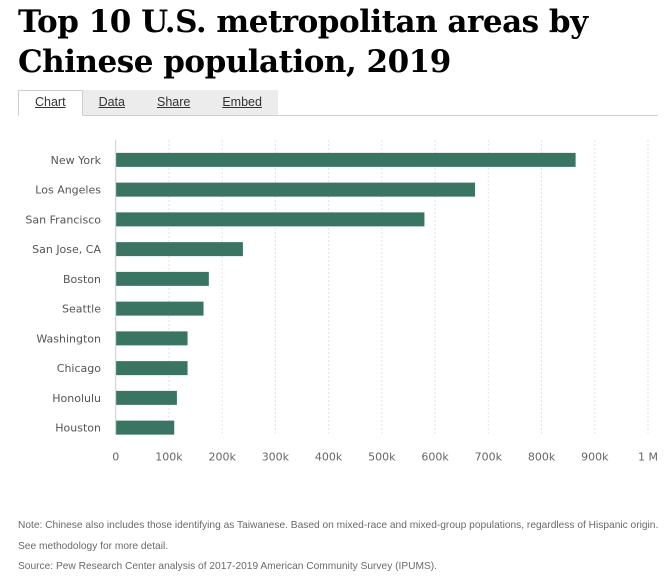 The width and height of the screenshot is (667, 581). Describe the element at coordinates (76, 160) in the screenshot. I see `category-label: New York` at that location.